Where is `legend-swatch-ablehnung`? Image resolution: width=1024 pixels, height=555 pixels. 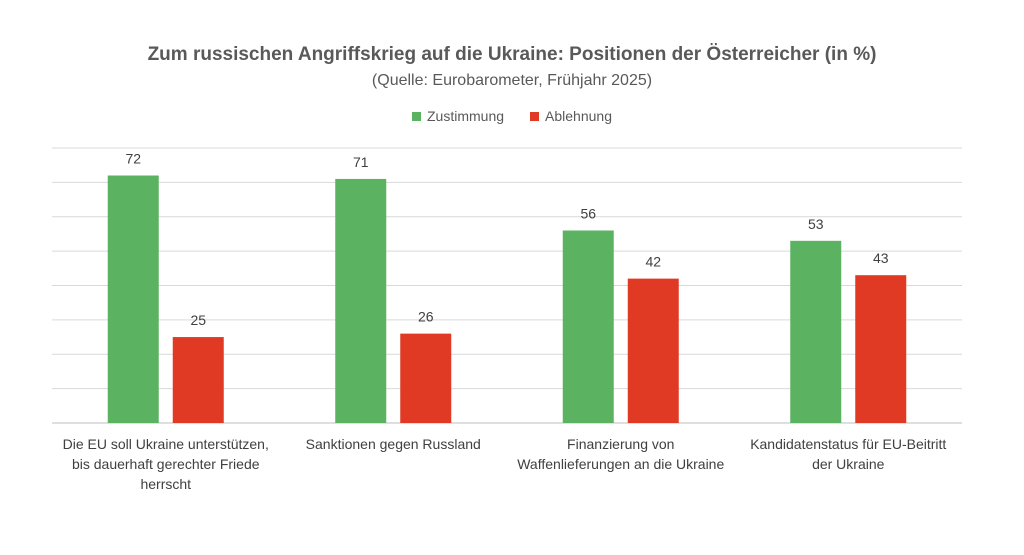
legend-swatch-ablehnung is located at coordinates (535, 116).